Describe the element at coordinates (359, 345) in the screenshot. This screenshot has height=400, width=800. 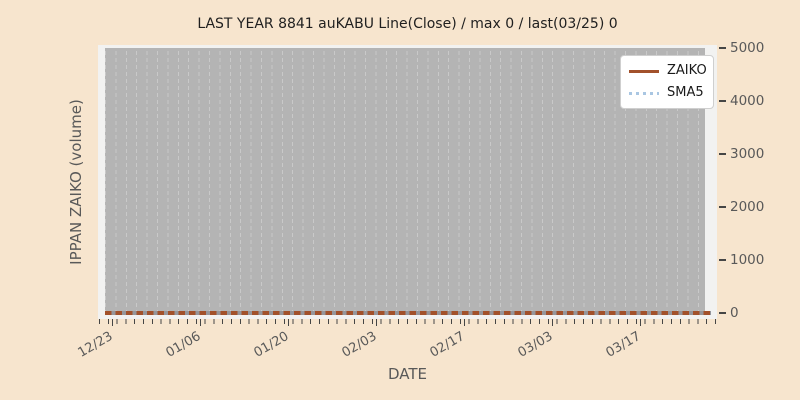
I see `x-tick-label: 02/03` at that location.